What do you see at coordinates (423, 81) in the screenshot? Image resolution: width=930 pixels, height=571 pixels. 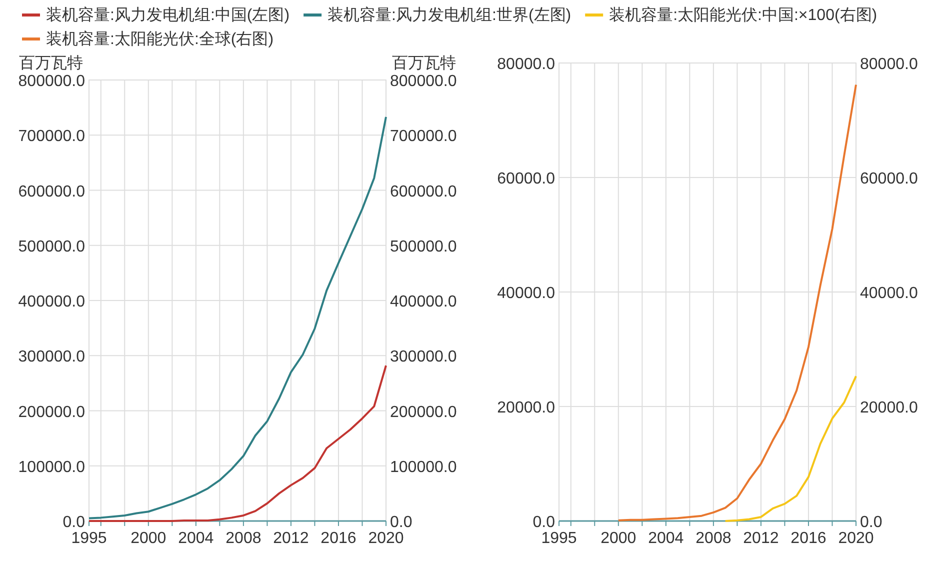 I see `y2-tick-label: 800000.0` at bounding box center [423, 81].